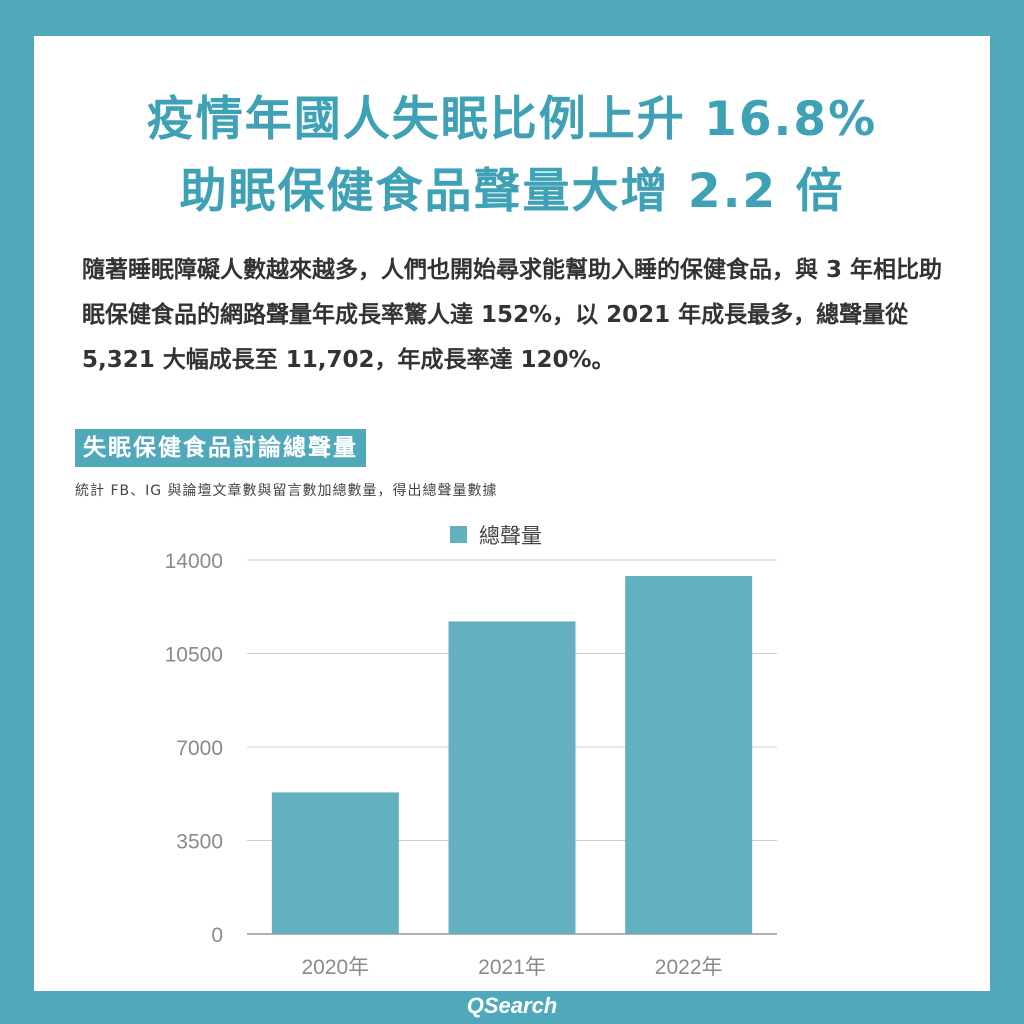 The width and height of the screenshot is (1024, 1024). What do you see at coordinates (194, 561) in the screenshot?
I see `y-tick-label: 14000` at bounding box center [194, 561].